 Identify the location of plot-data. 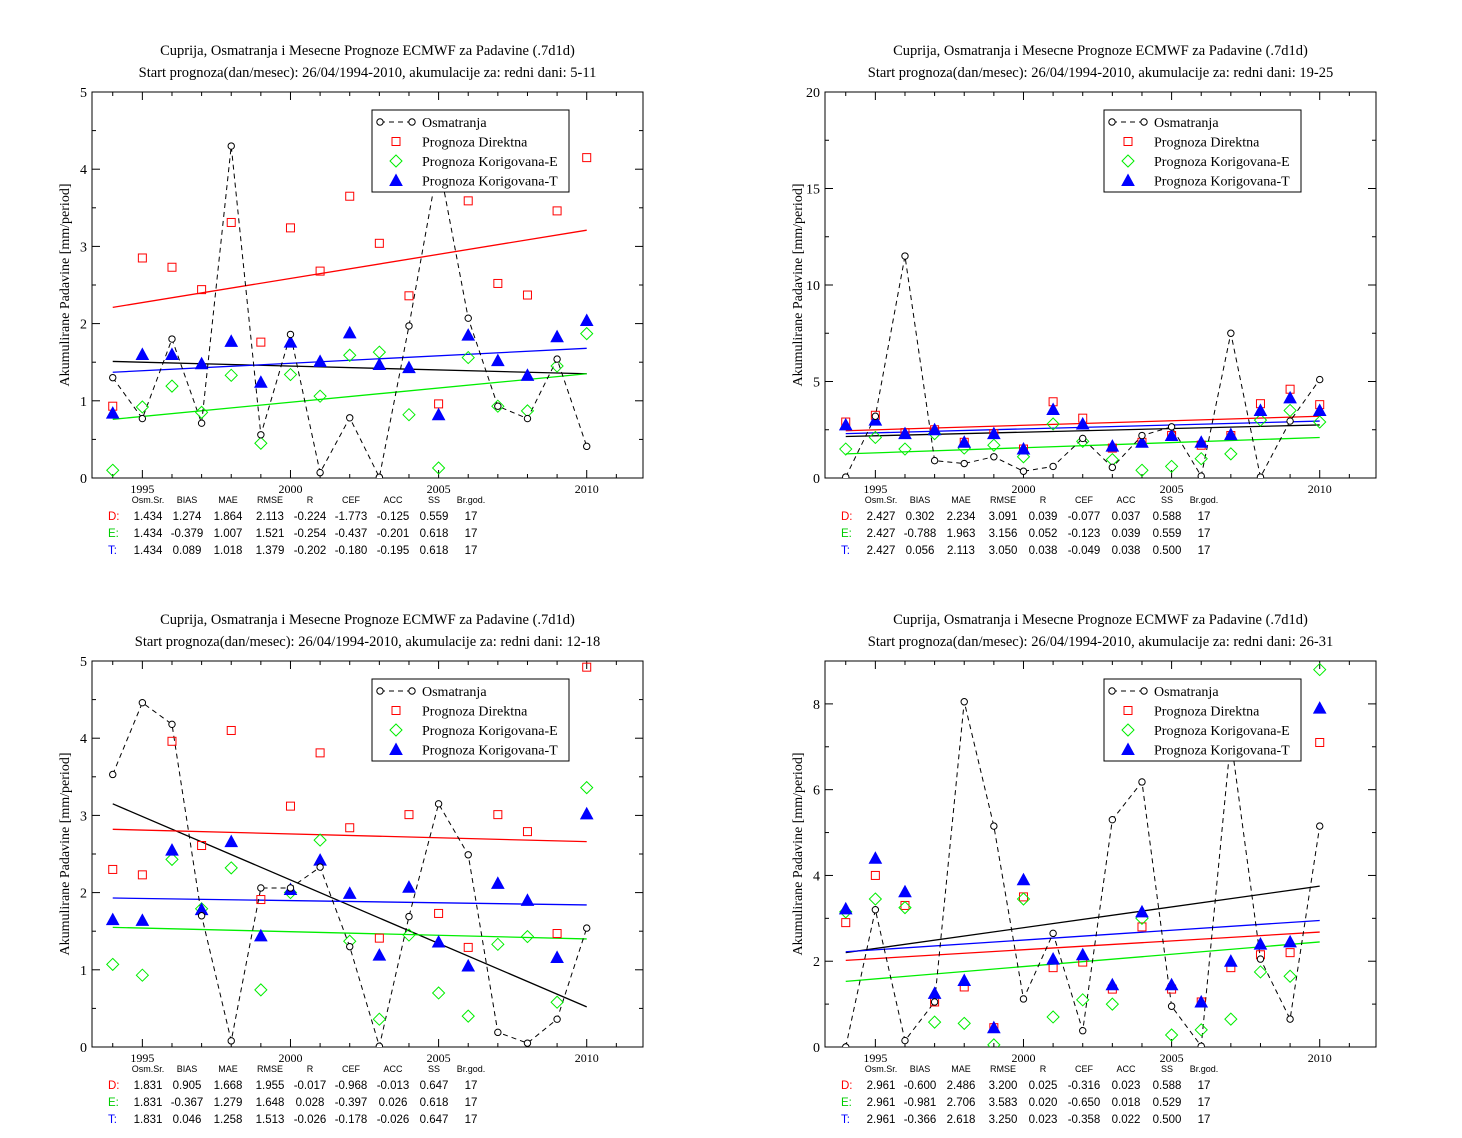
(349, 310).